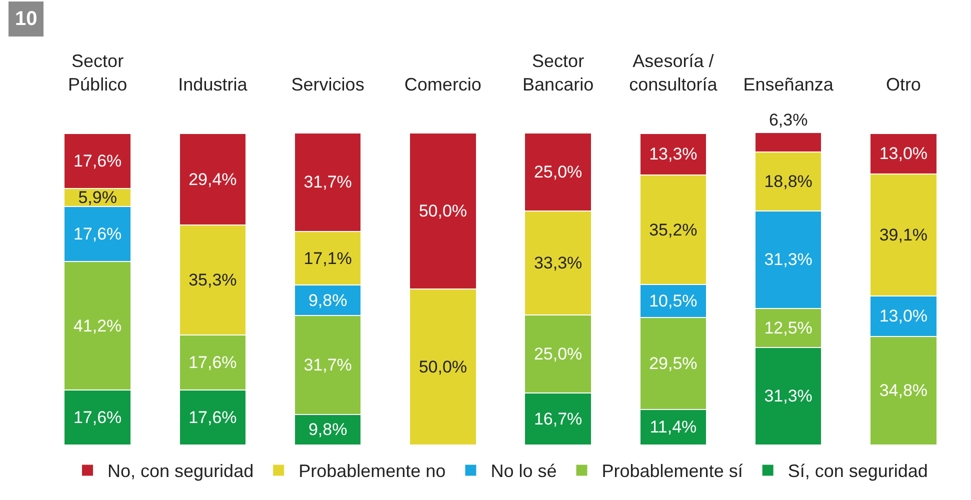 The width and height of the screenshot is (971, 500). I want to click on data-label: 13,3%, so click(673, 154).